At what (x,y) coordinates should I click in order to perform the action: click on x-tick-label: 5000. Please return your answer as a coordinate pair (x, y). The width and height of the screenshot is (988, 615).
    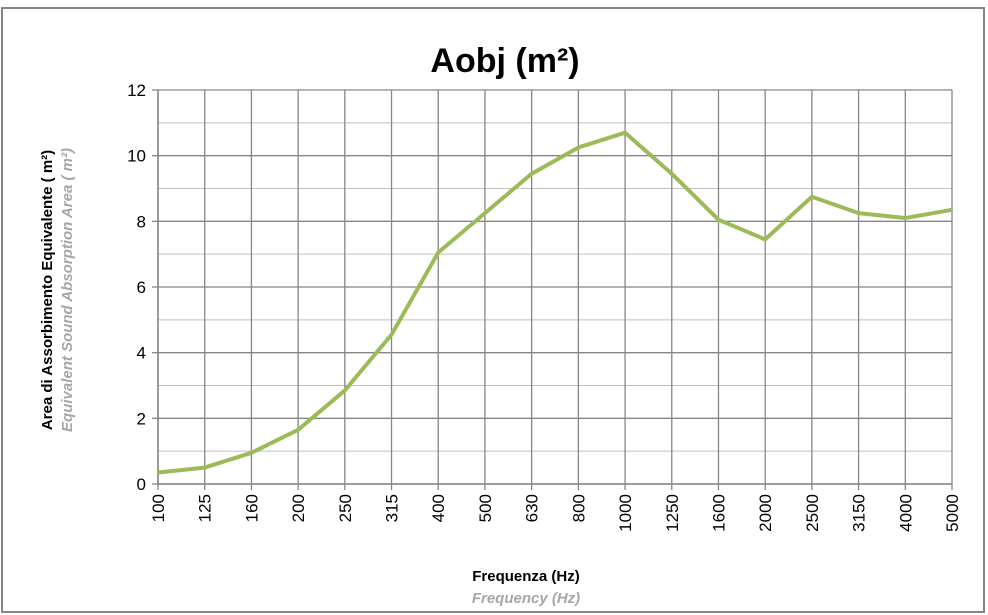
    Looking at the image, I should click on (952, 513).